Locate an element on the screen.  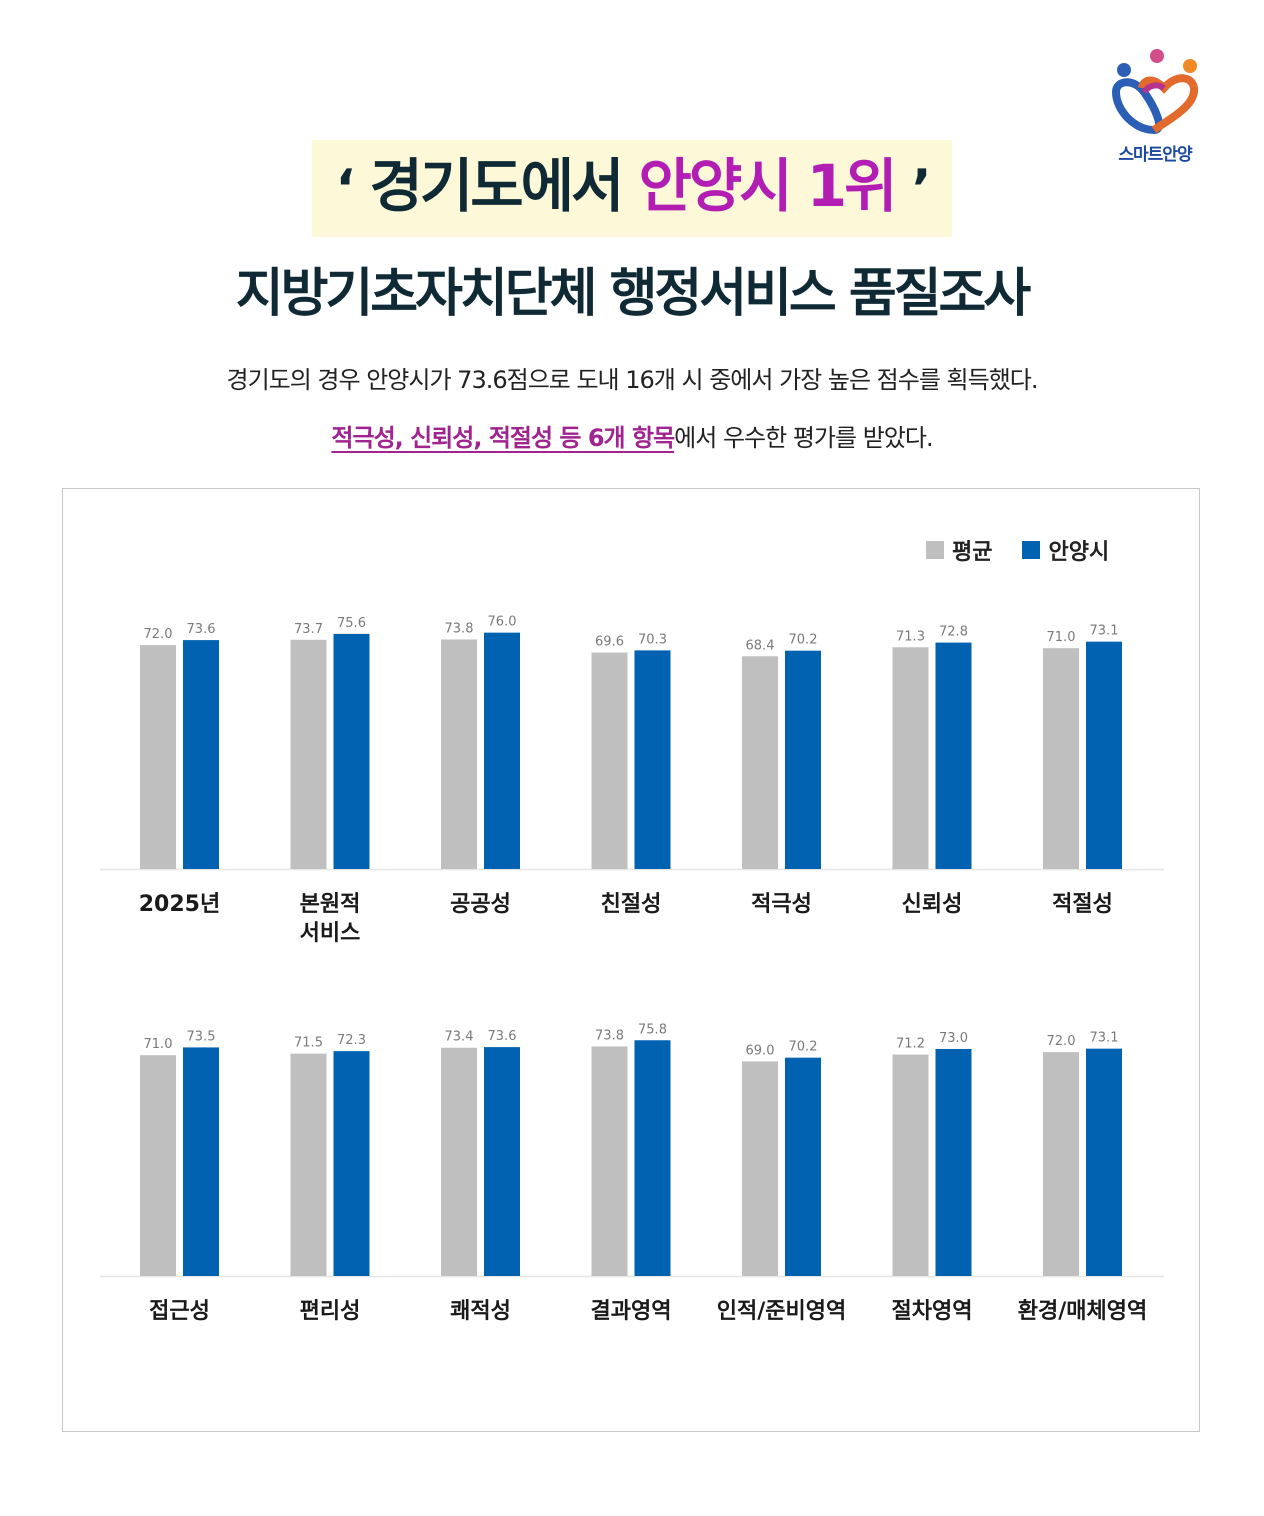
category-label: 결과영역 is located at coordinates (631, 1311).